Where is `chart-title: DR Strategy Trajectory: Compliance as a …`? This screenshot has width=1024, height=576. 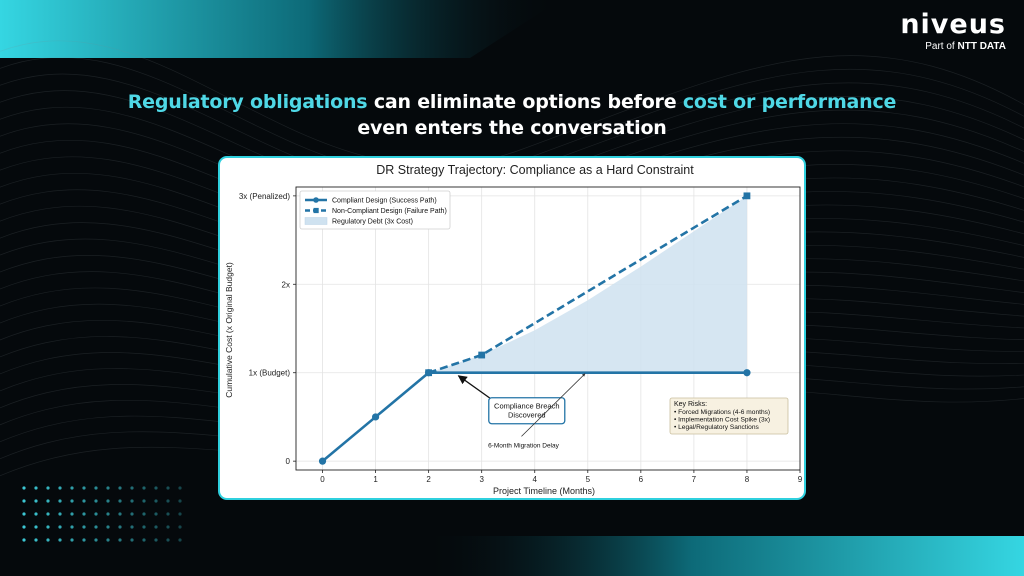 chart-title: DR Strategy Trajectory: Compliance as a … is located at coordinates (535, 170).